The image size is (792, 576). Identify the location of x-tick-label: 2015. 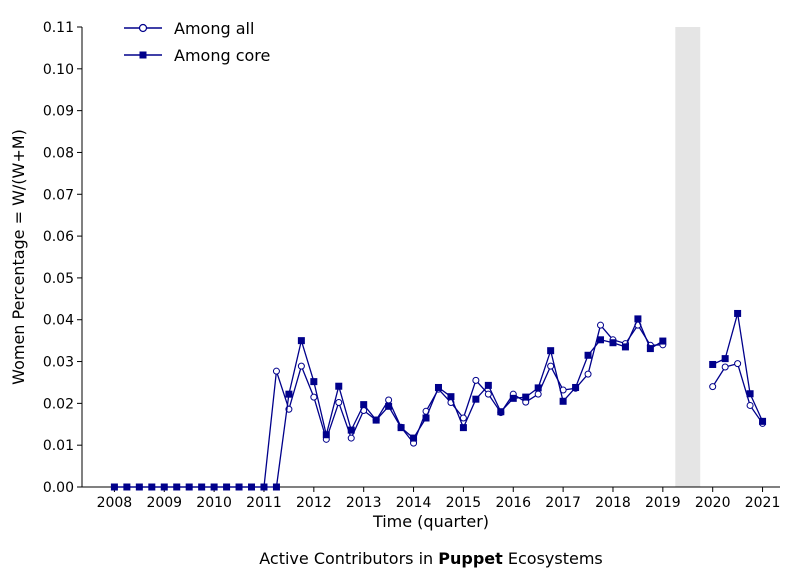
(464, 503).